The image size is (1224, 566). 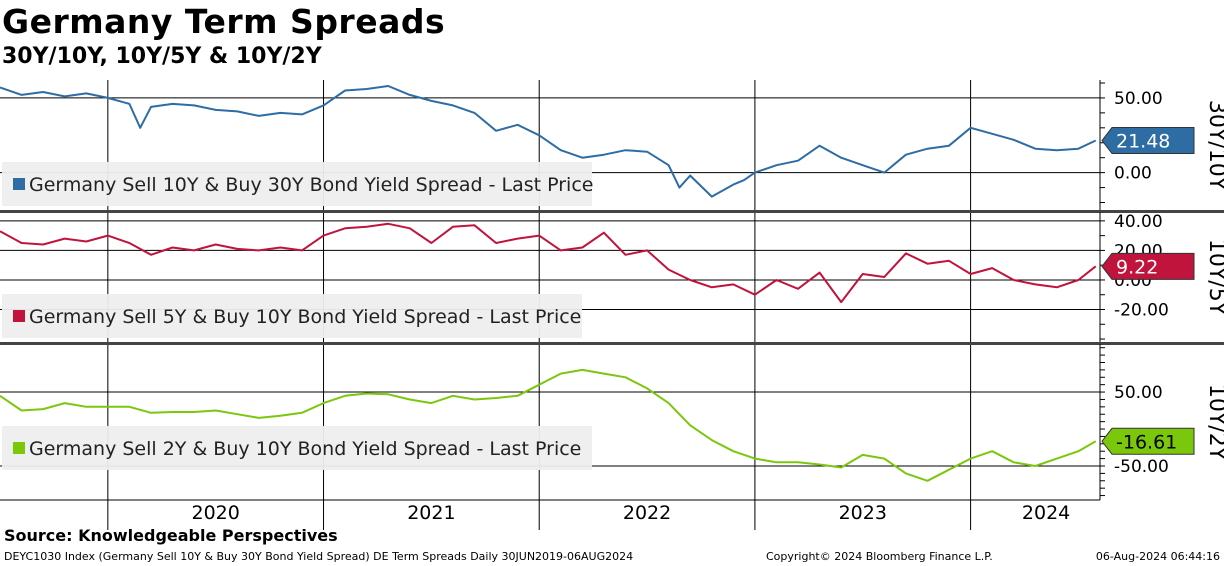 I want to click on last-price-label: 9.22, so click(x=1137, y=267).